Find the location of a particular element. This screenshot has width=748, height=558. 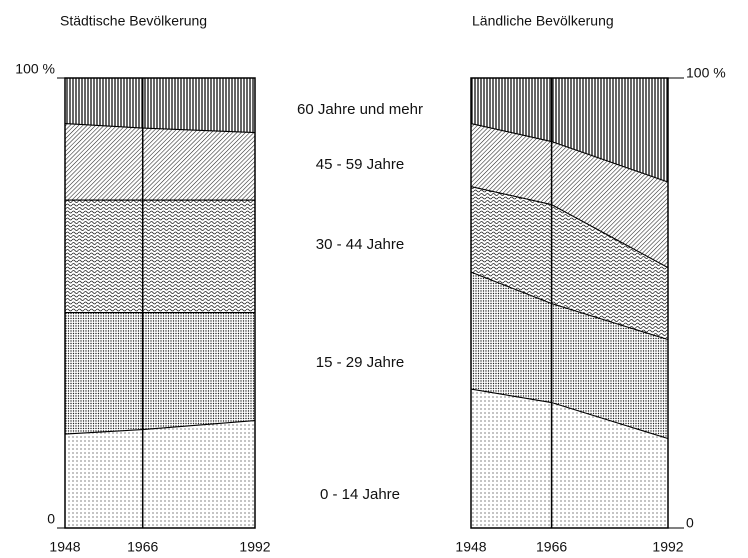

legend-label: 0 - 14 Jahre is located at coordinates (360, 494).